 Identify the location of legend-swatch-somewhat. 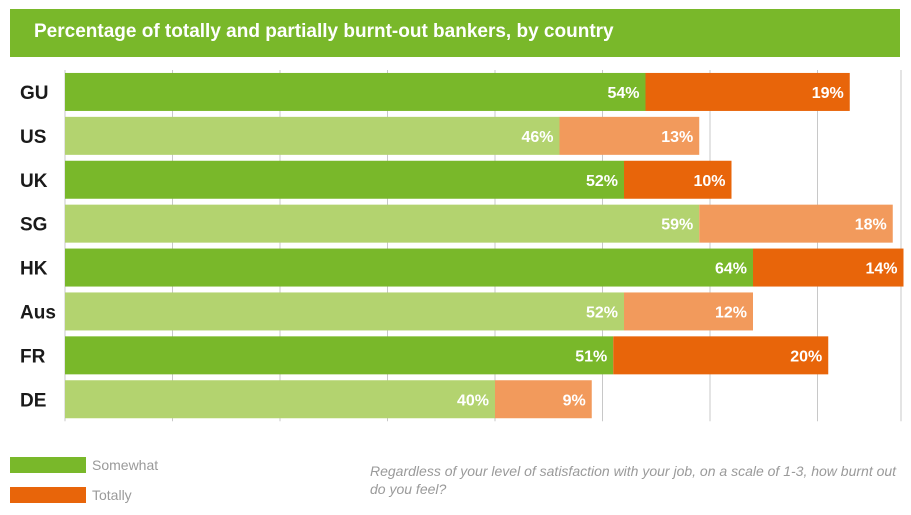
(48, 465).